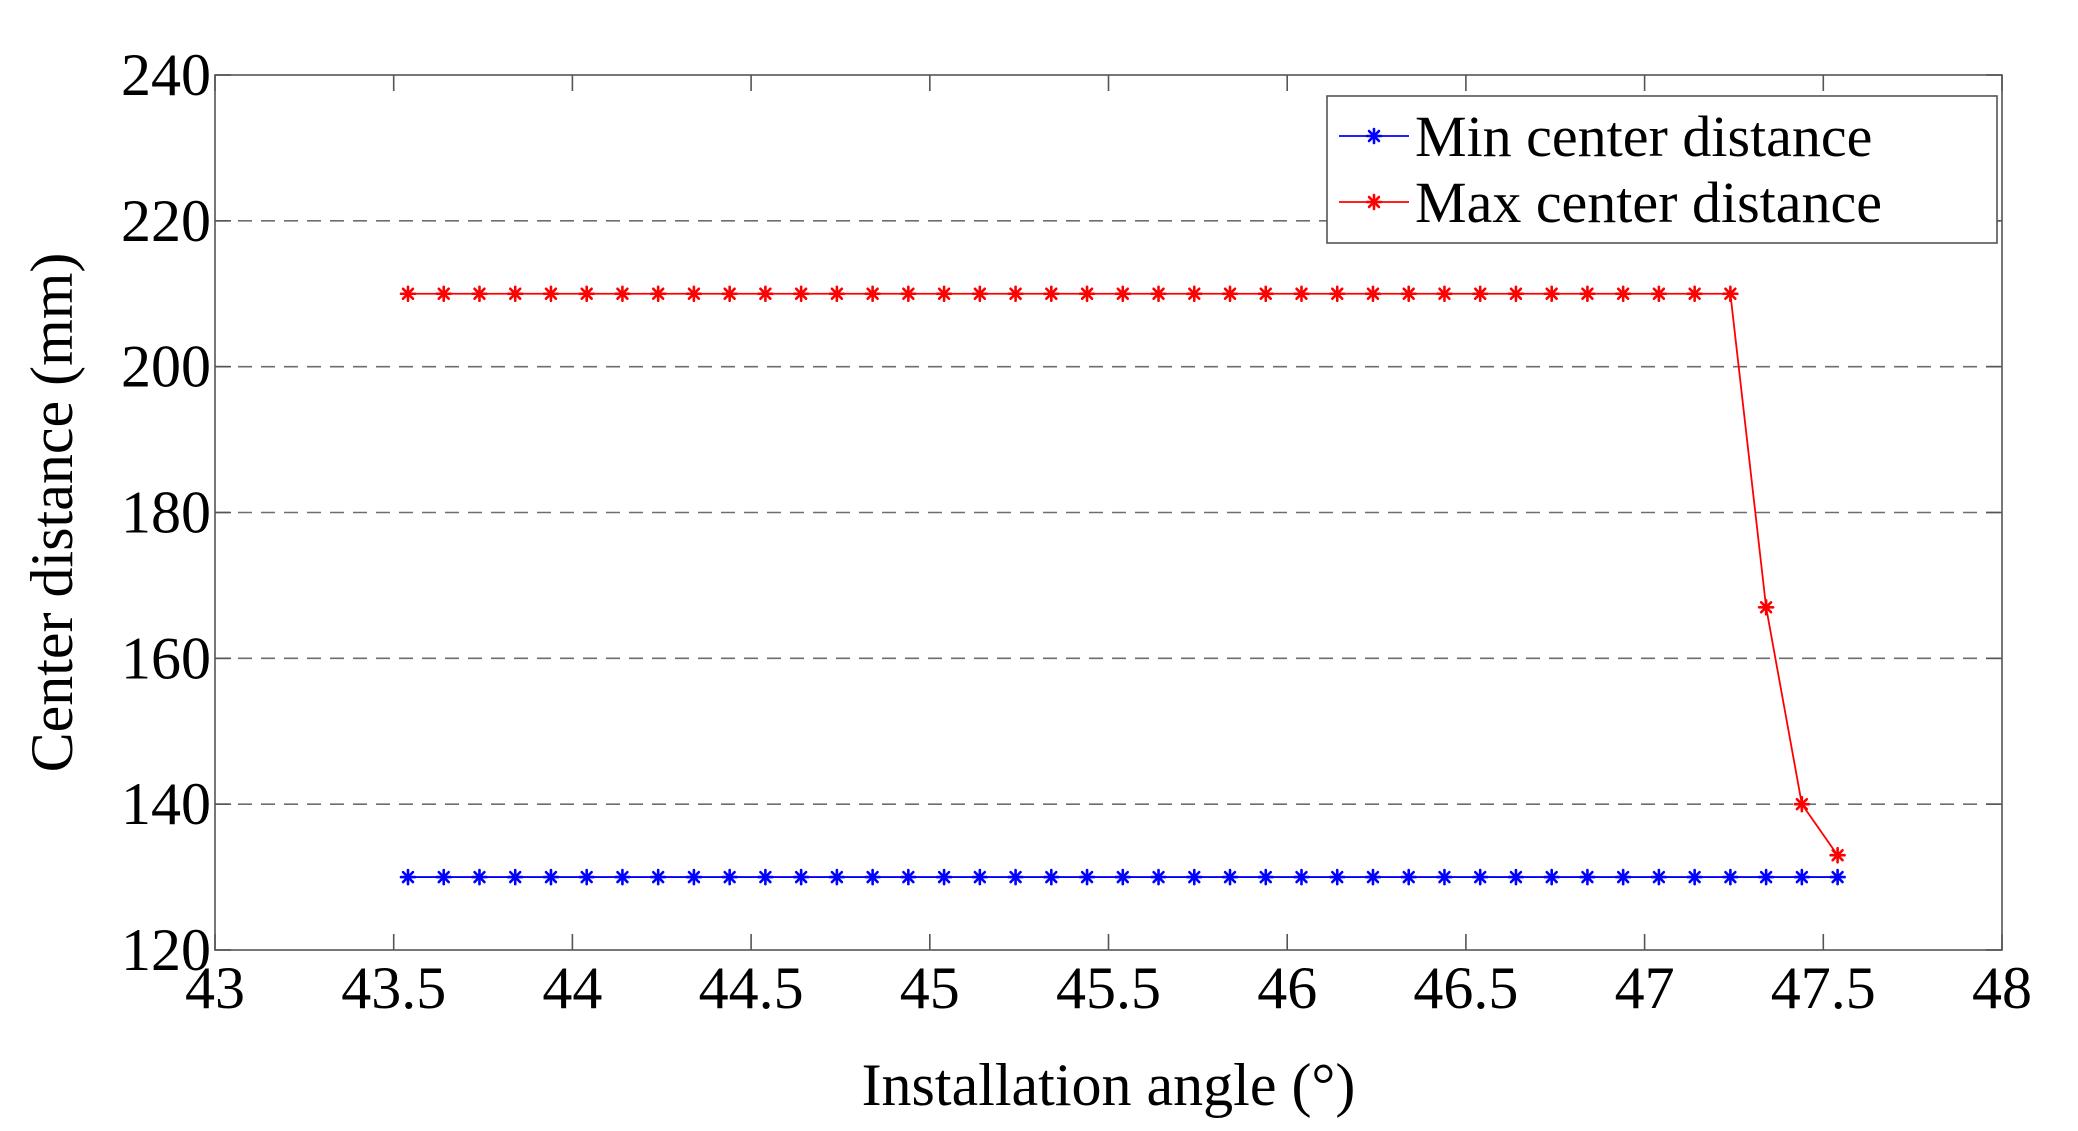 The width and height of the screenshot is (2078, 1131). I want to click on x-tick-label: 45, so click(930, 988).